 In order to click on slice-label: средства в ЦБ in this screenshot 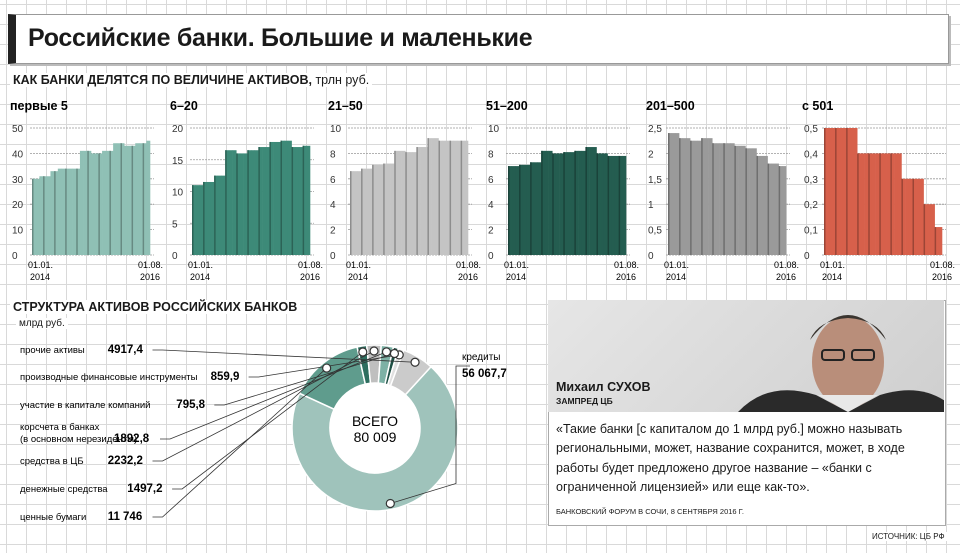, I will do `click(52, 461)`.